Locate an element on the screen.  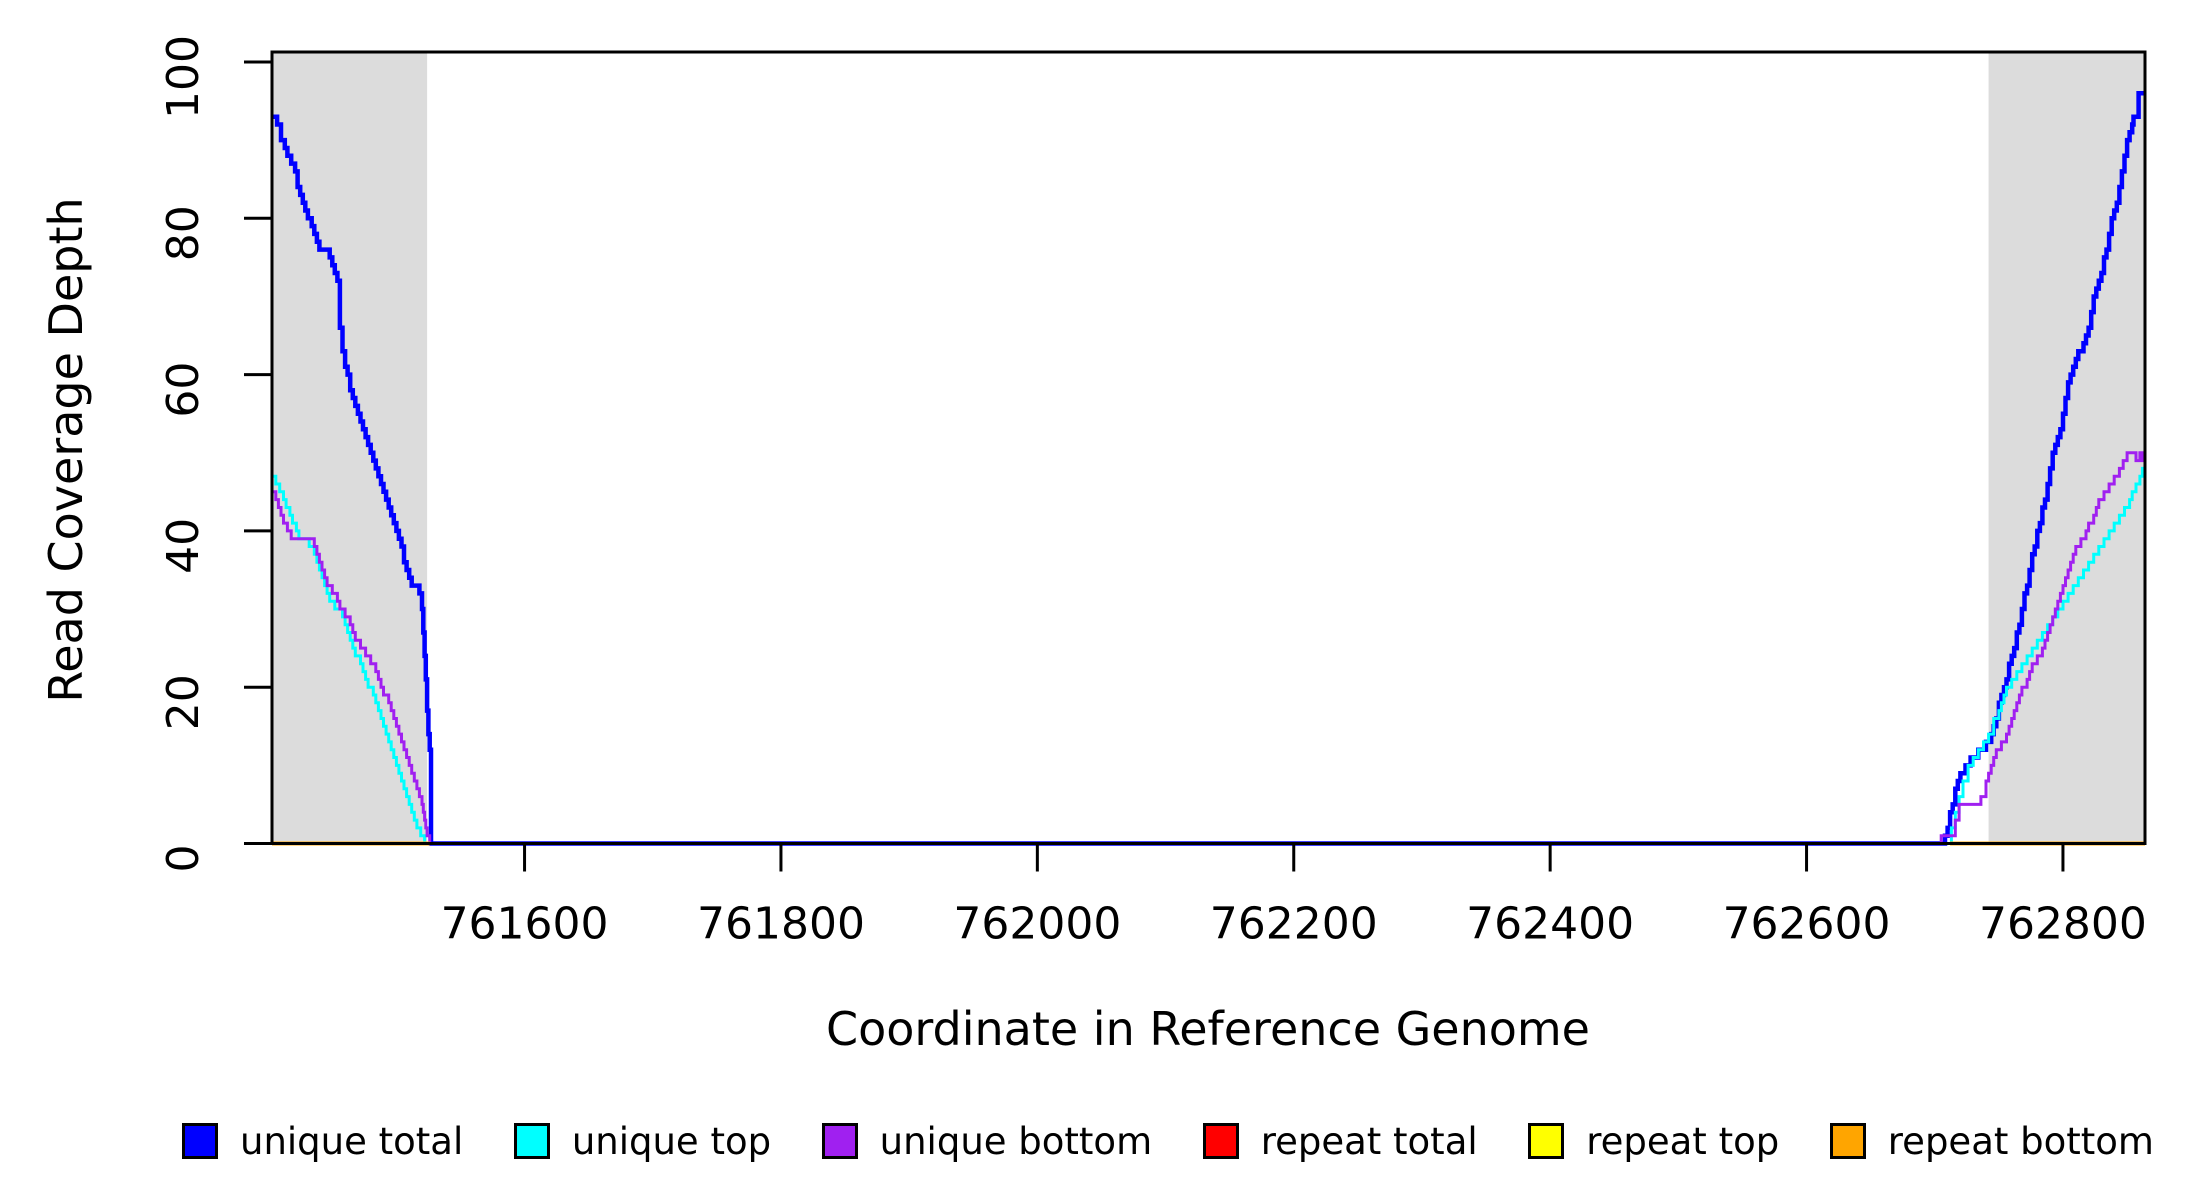
x-tick-label: 761600 is located at coordinates (525, 924).